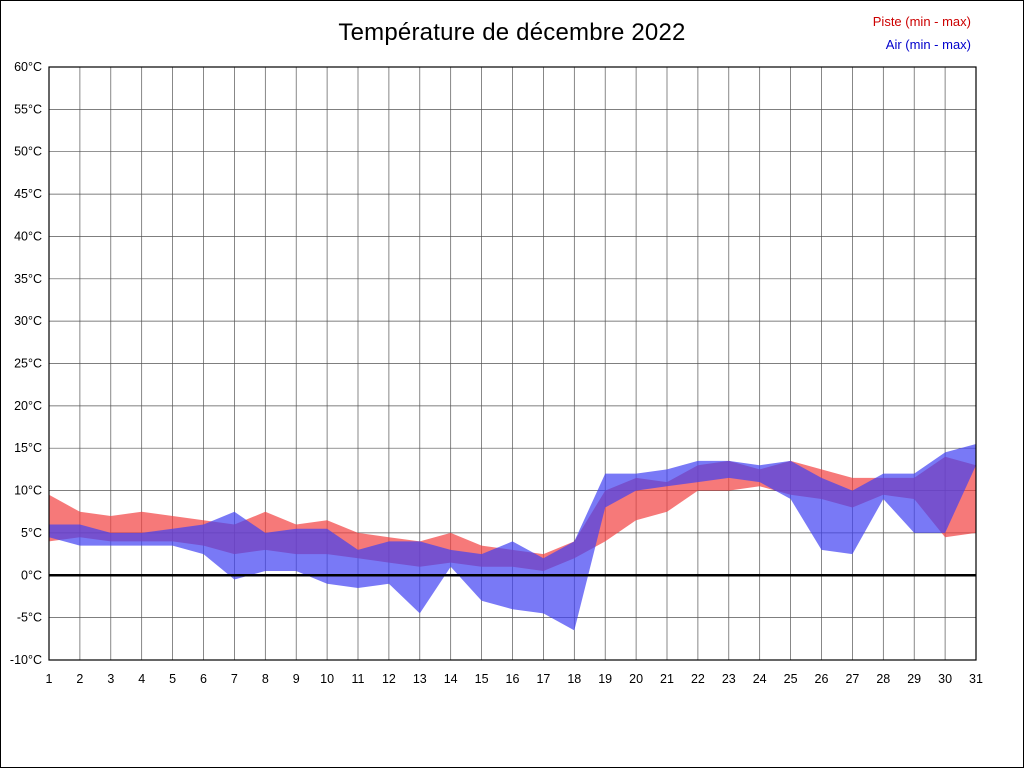 The width and height of the screenshot is (1024, 768). What do you see at coordinates (110, 679) in the screenshot?
I see `x-tick-label: 3` at bounding box center [110, 679].